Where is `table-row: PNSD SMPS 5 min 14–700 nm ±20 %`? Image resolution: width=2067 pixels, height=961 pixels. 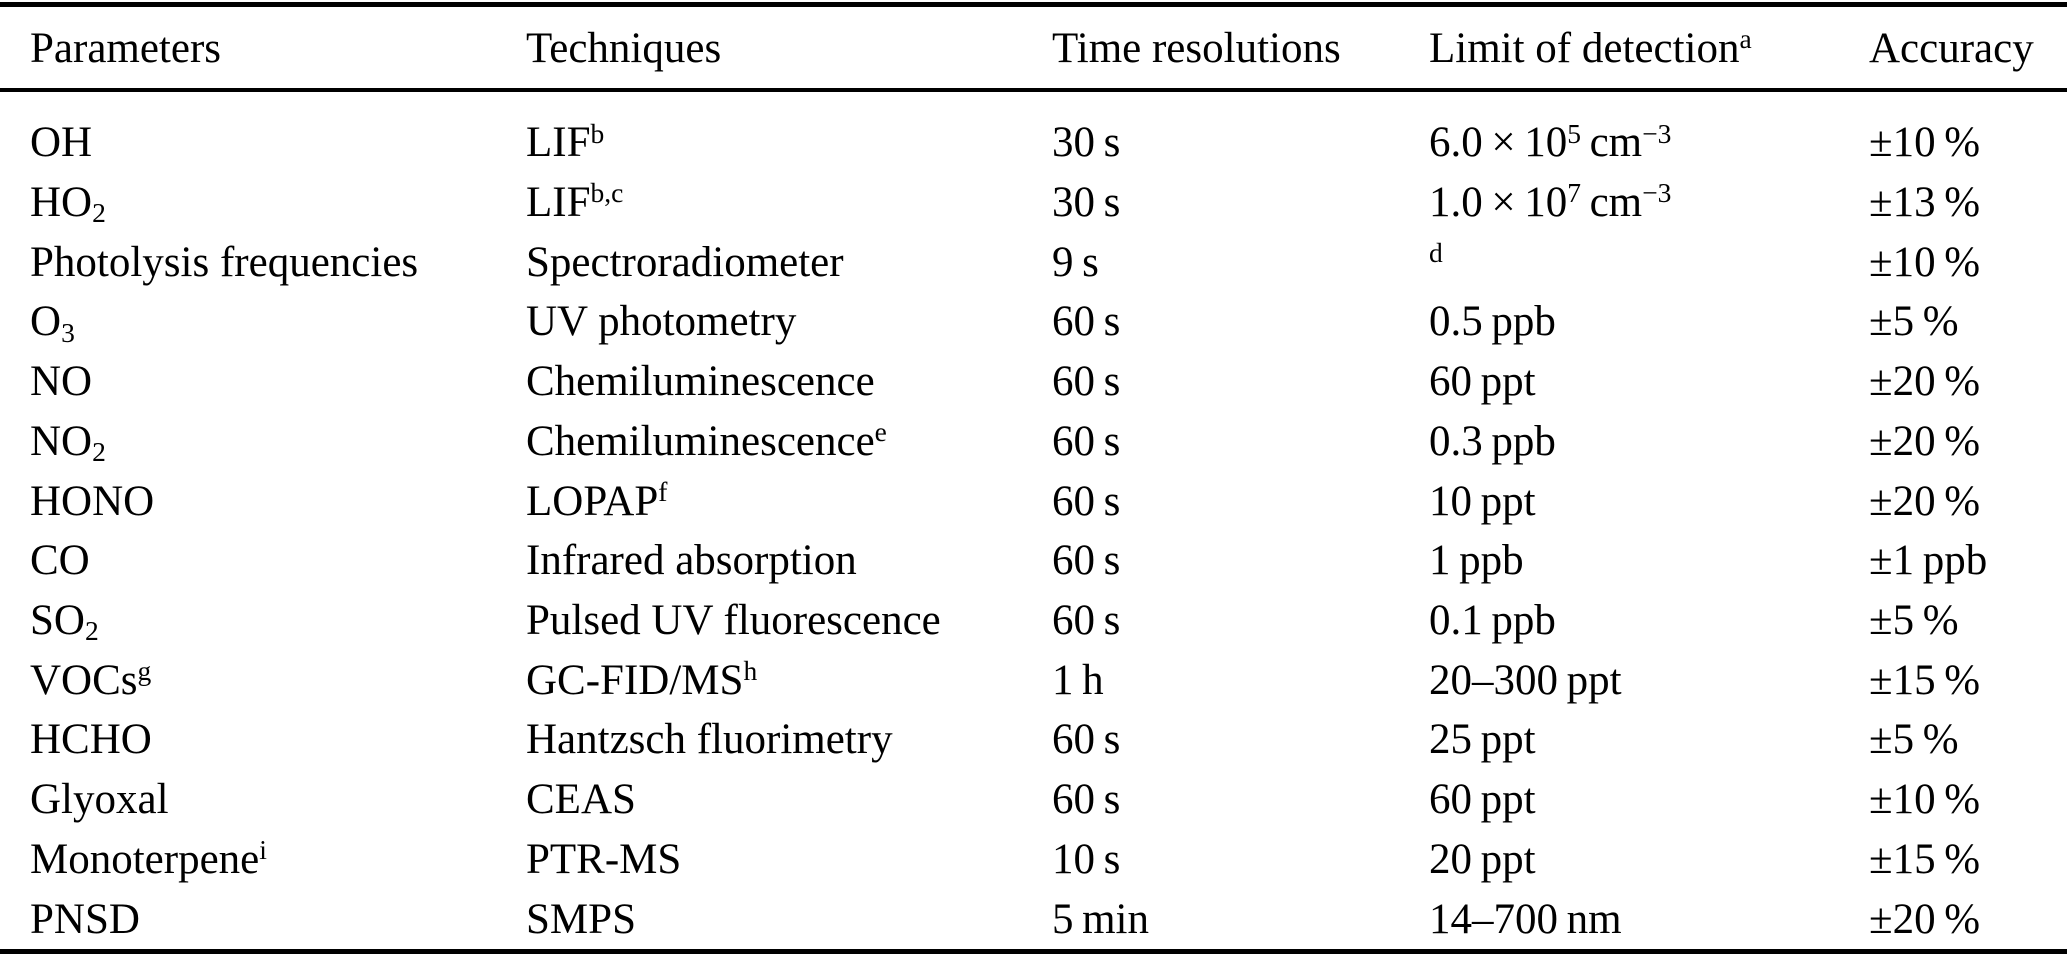 table-row: PNSD SMPS 5 min 14–700 nm ±20 % is located at coordinates (1033, 919).